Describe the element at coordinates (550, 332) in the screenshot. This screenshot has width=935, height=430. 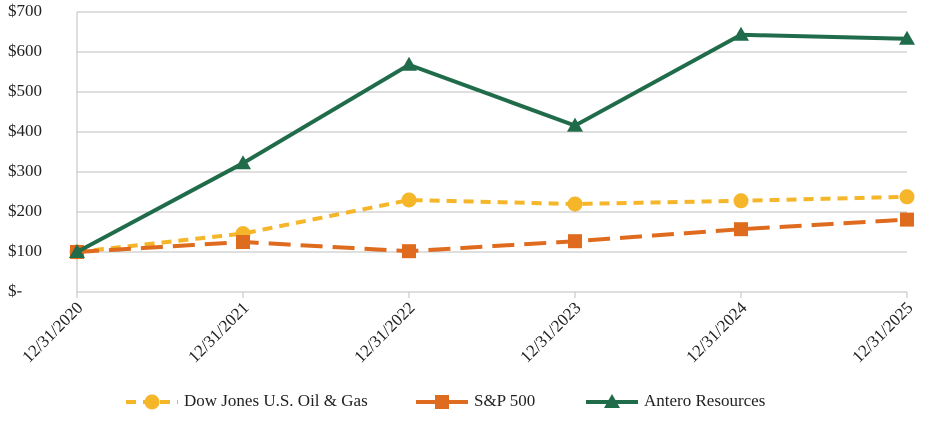
I see `x-tick-label: 12/31/2023` at that location.